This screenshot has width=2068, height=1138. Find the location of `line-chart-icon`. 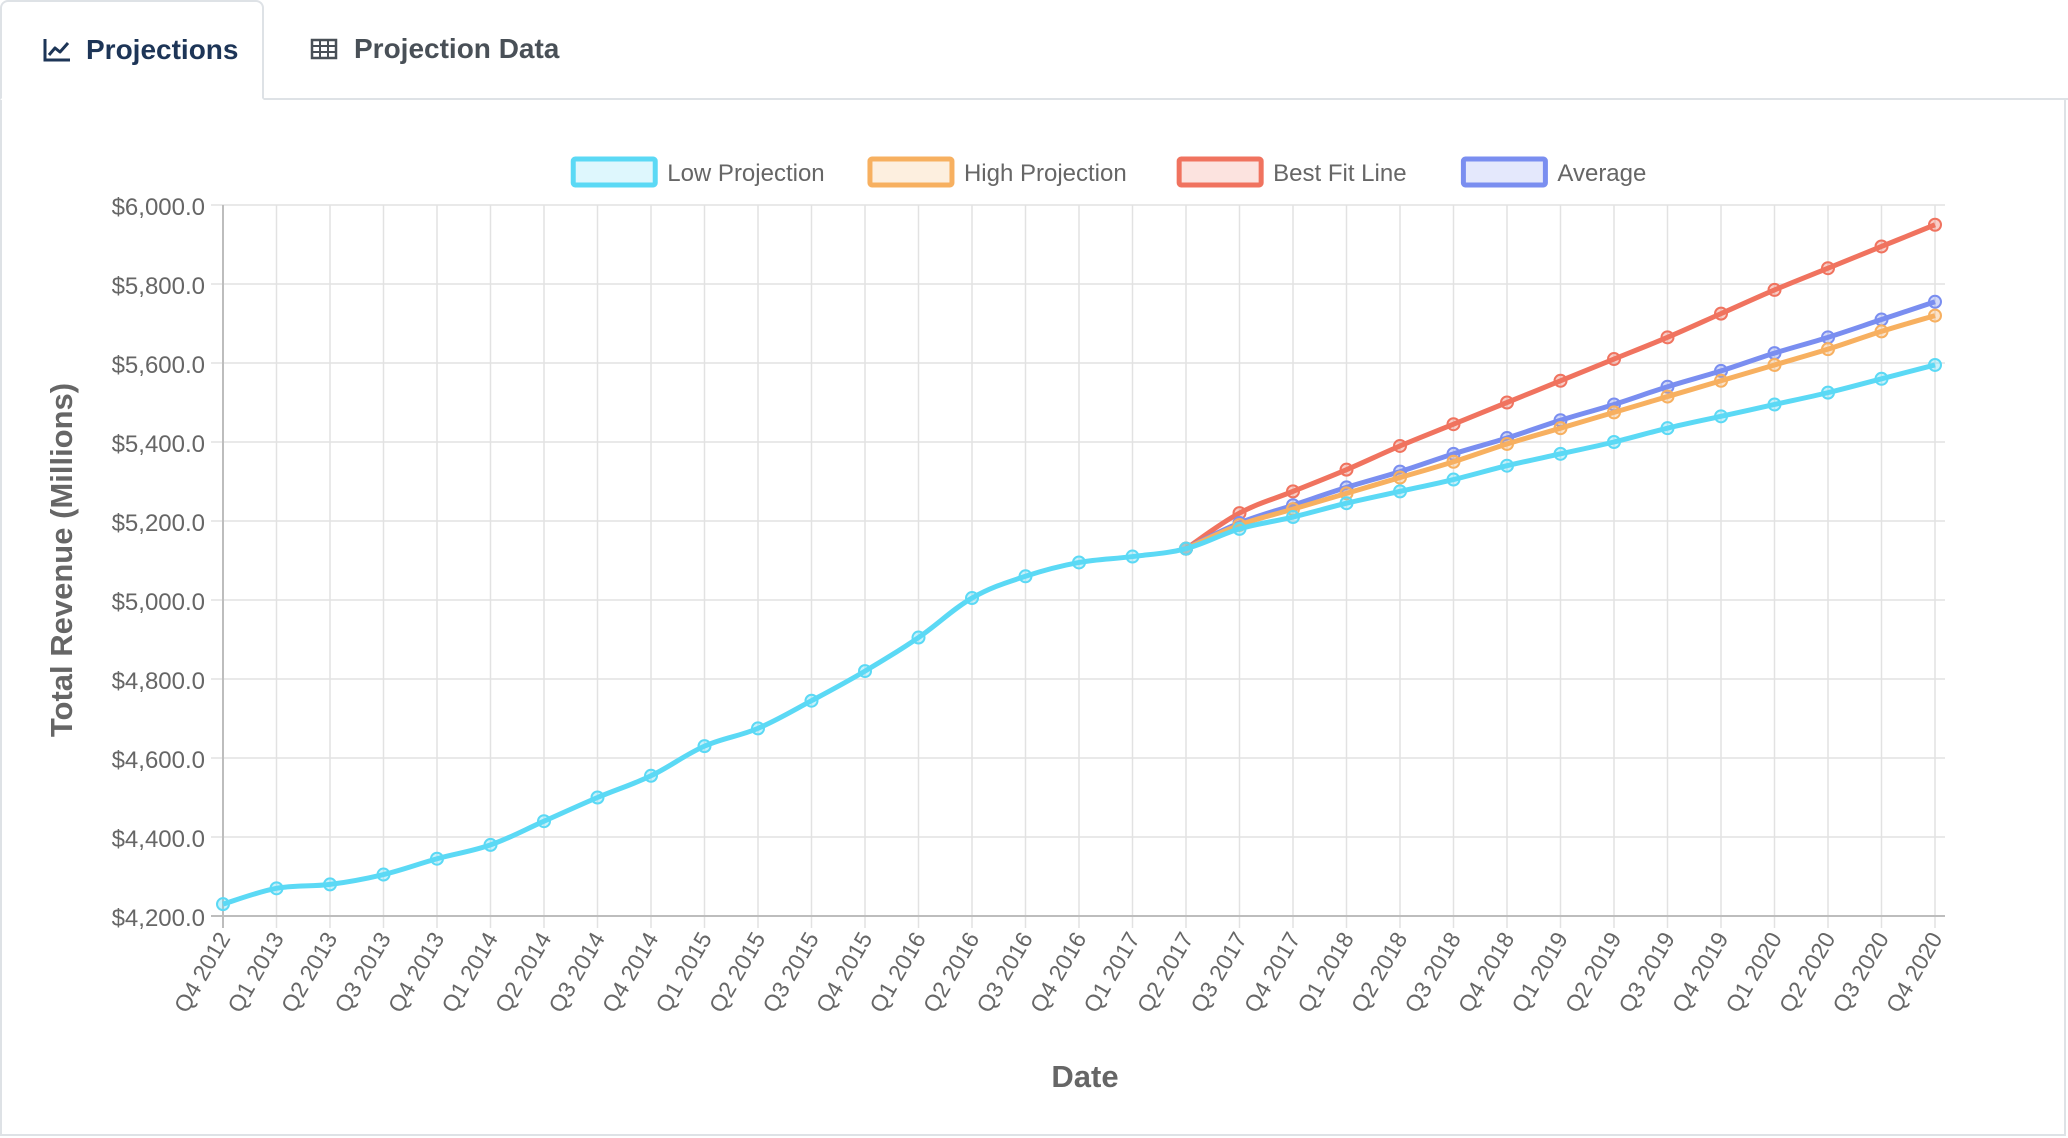

line-chart-icon is located at coordinates (57, 50).